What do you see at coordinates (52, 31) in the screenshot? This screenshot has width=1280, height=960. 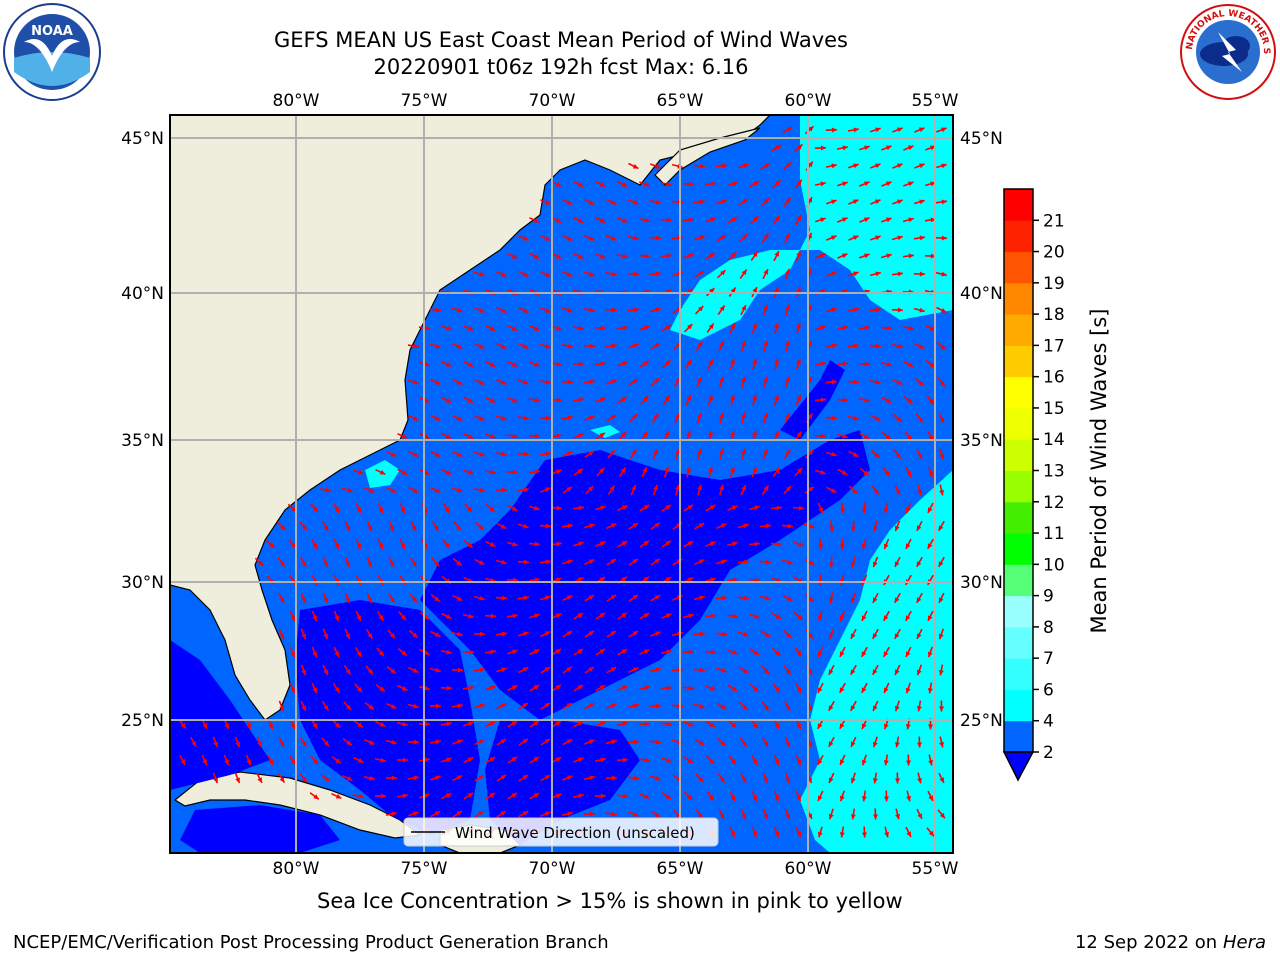 I see `noaa-logo-text: NOAA` at bounding box center [52, 31].